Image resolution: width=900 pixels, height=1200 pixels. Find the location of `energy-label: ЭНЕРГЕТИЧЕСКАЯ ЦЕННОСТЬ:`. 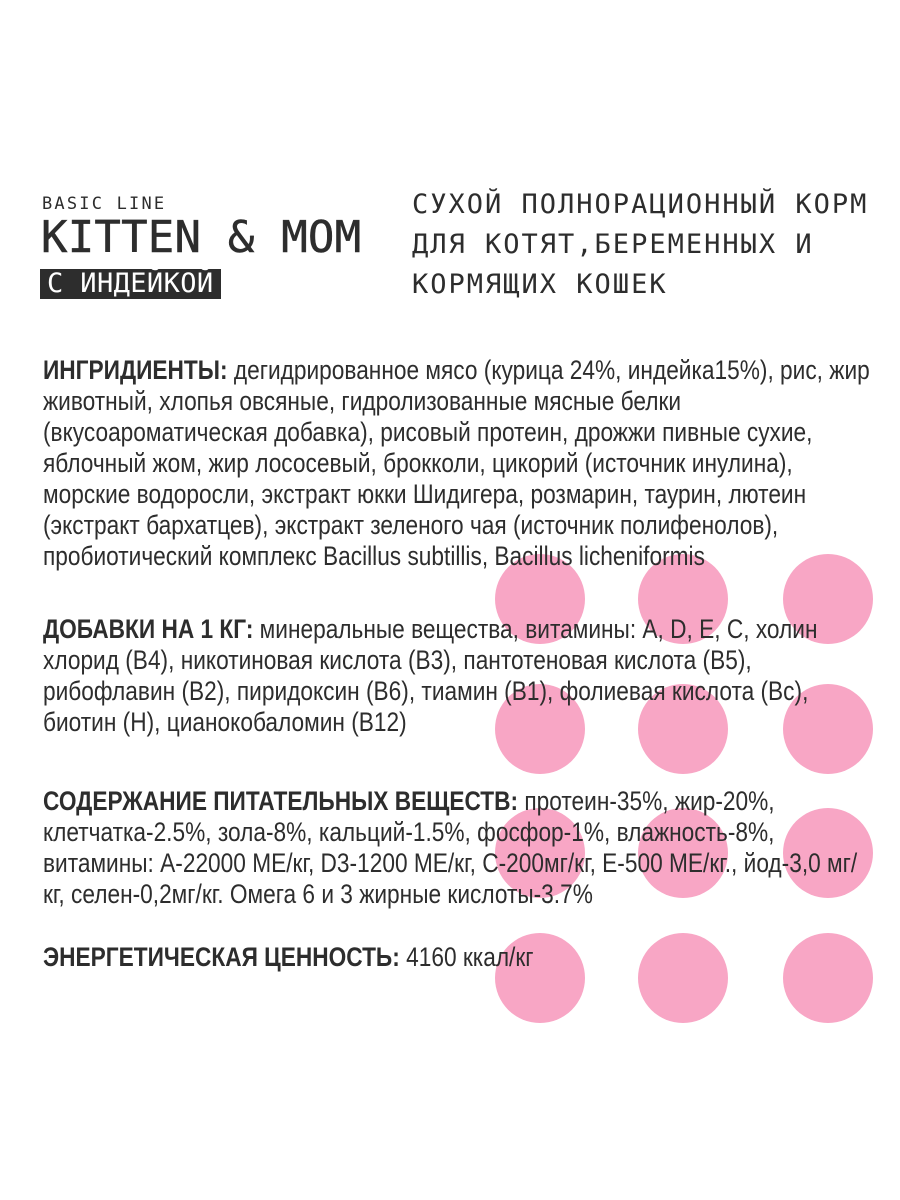

energy-label: ЭНЕРГЕТИЧЕСКАЯ ЦЕННОСТЬ: is located at coordinates (221, 957).